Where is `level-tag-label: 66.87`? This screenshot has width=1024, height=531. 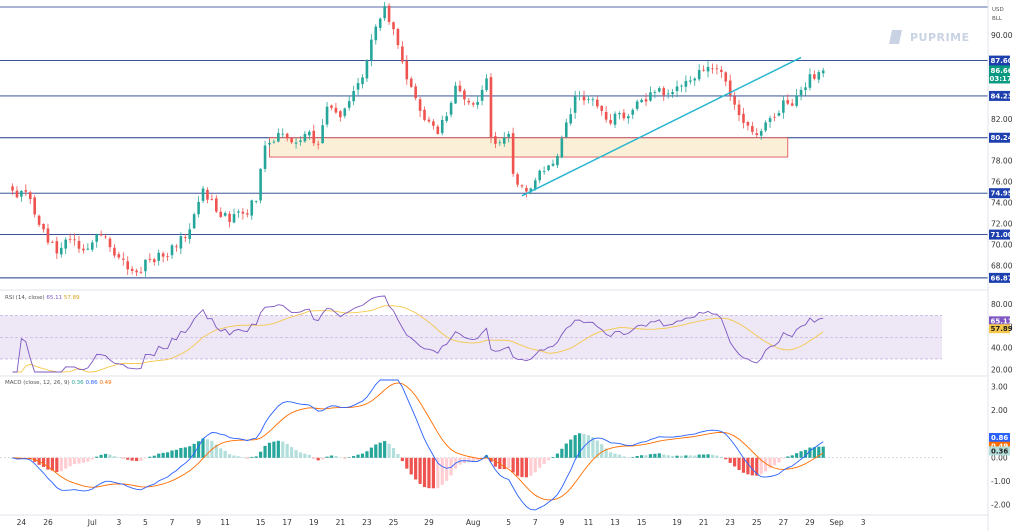 level-tag-label: 66.87 is located at coordinates (1002, 278).